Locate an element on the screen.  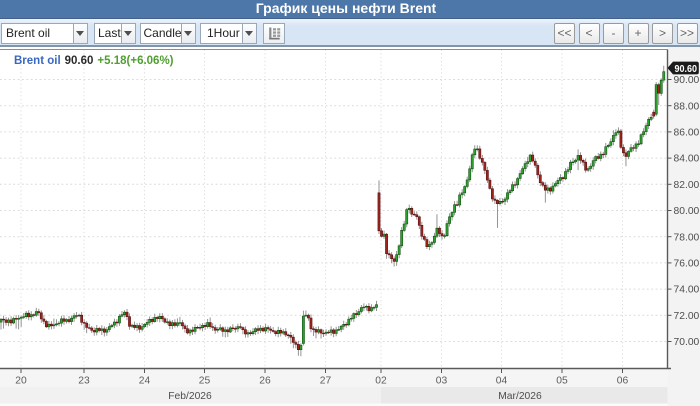
svg-text: 03 is located at coordinates (442, 381).